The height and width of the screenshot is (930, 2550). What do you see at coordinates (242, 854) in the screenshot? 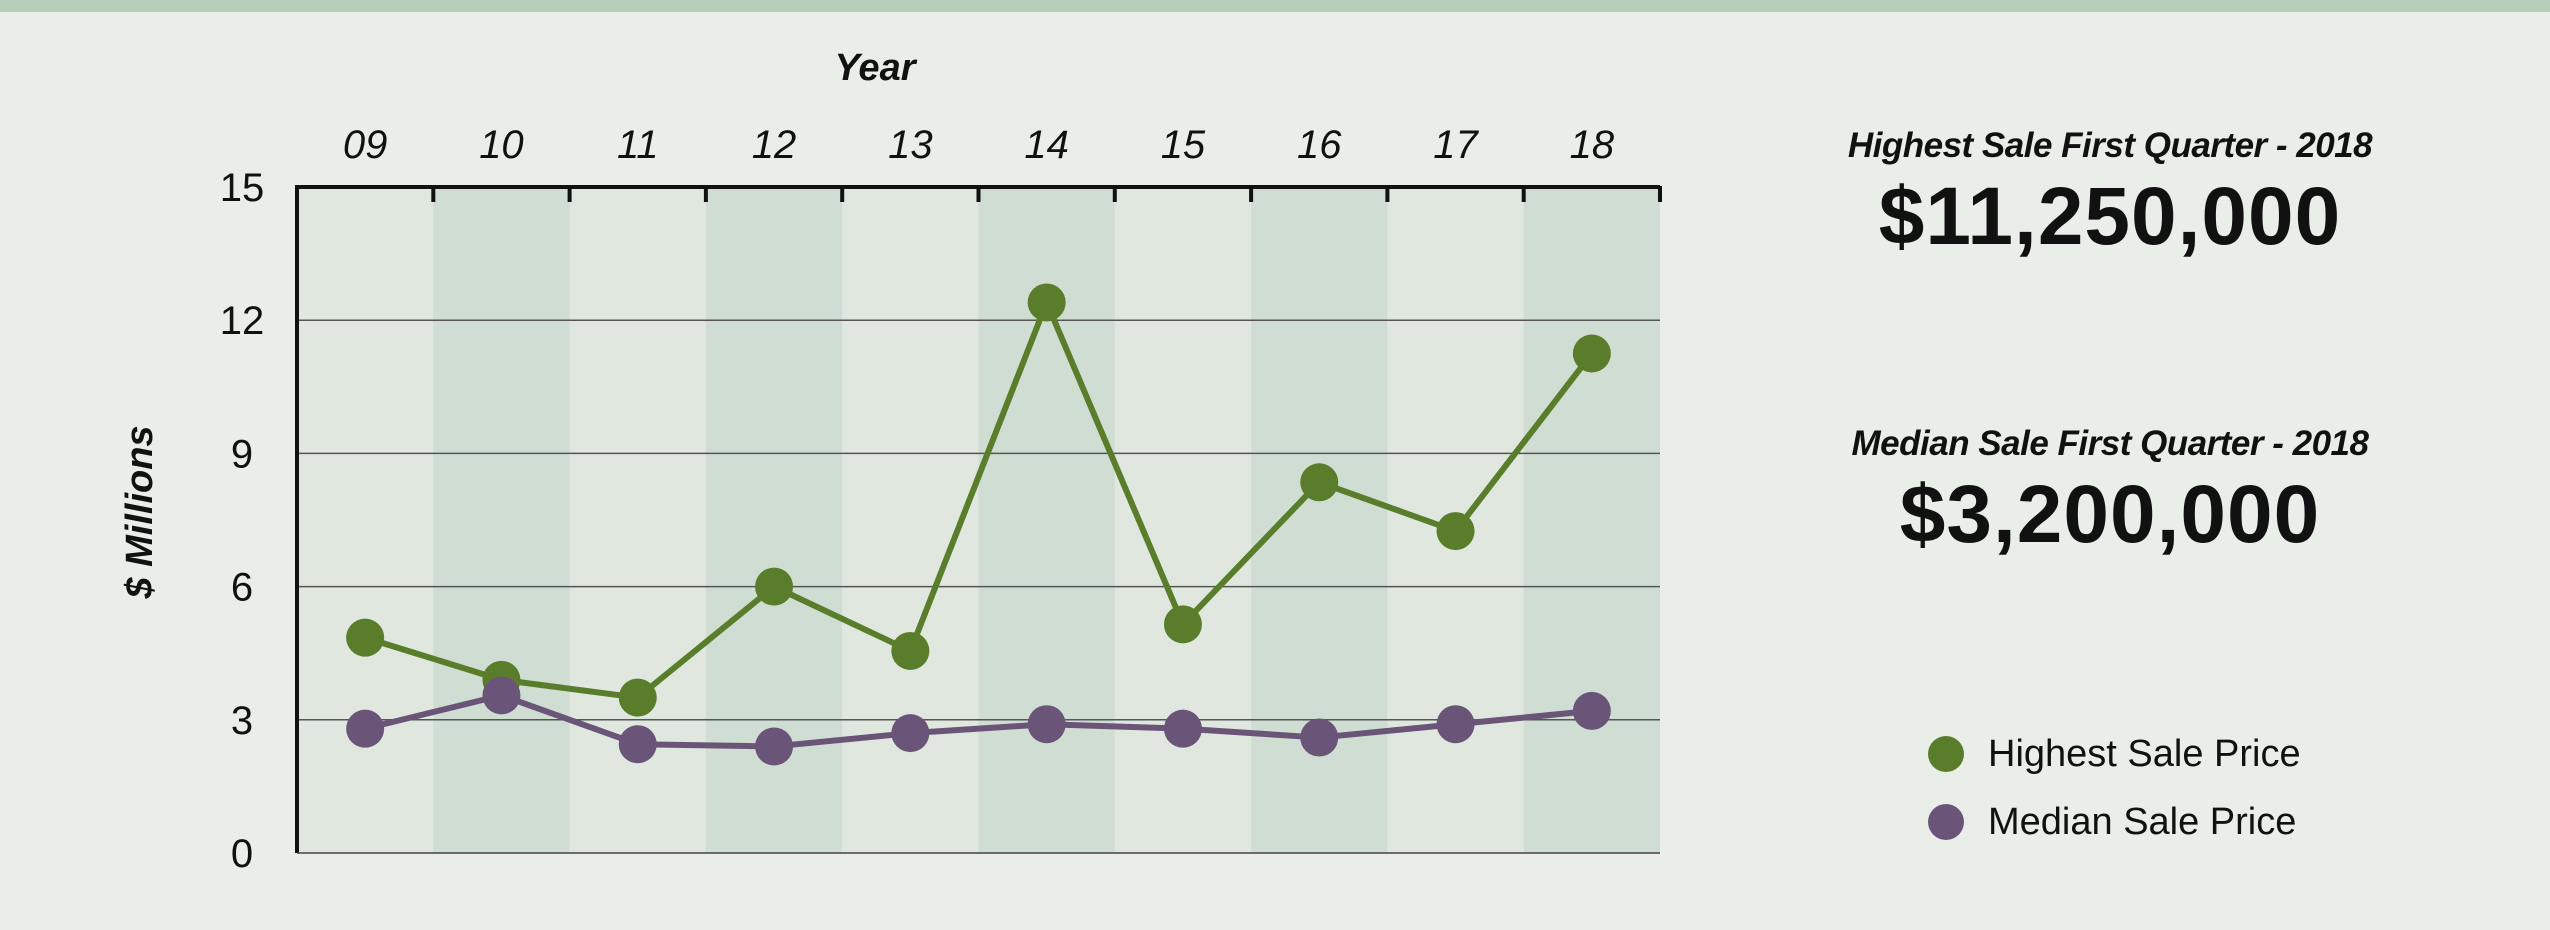
I see `y-tick-label: 0` at bounding box center [242, 854].